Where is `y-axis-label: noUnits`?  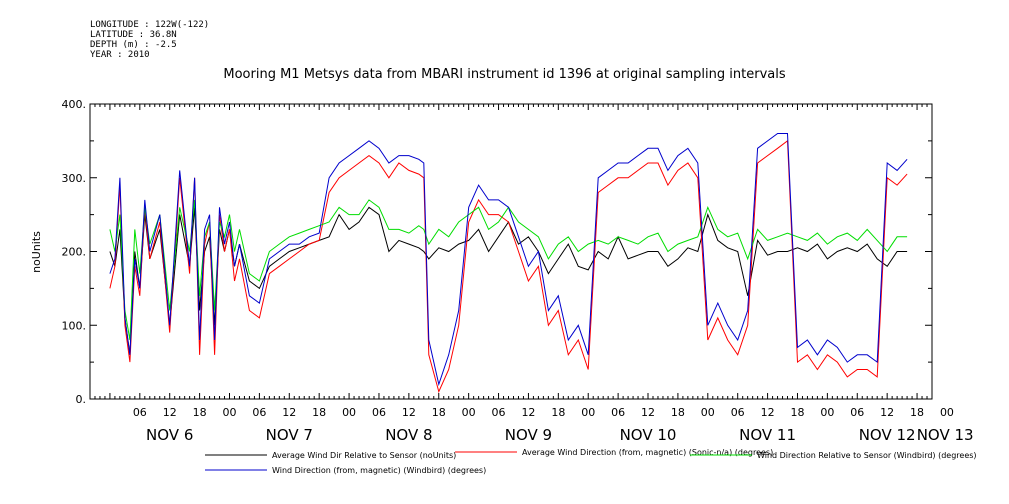 y-axis-label: noUnits is located at coordinates (36, 252).